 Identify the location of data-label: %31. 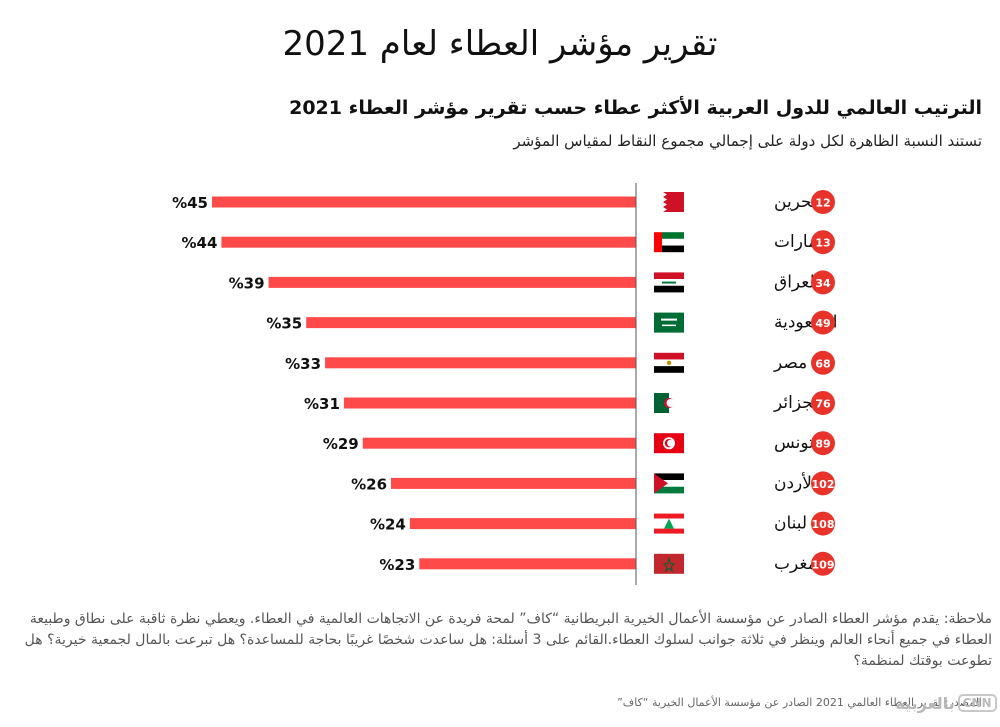
(322, 404).